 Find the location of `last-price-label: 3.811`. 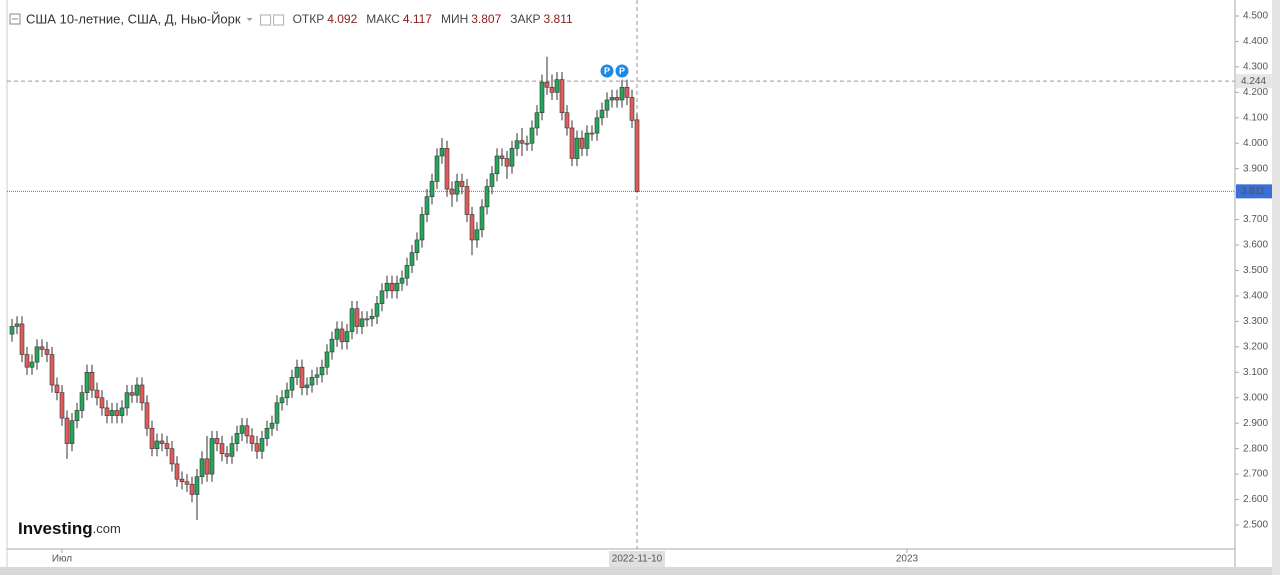

last-price-label: 3.811 is located at coordinates (1253, 191).